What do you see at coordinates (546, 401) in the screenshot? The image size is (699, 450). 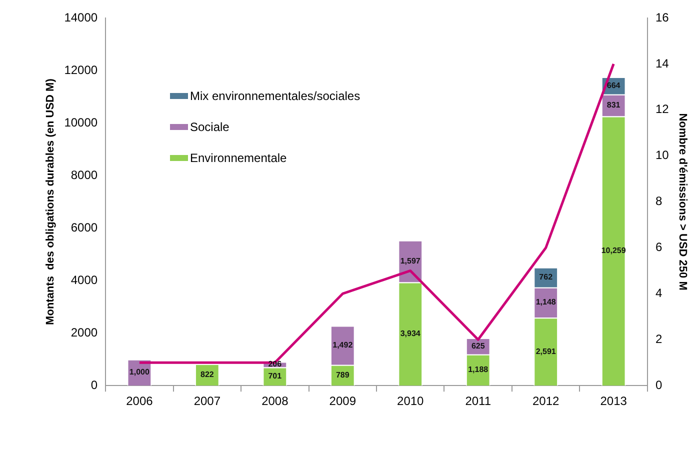 I see `x-tick-label: 2012` at bounding box center [546, 401].